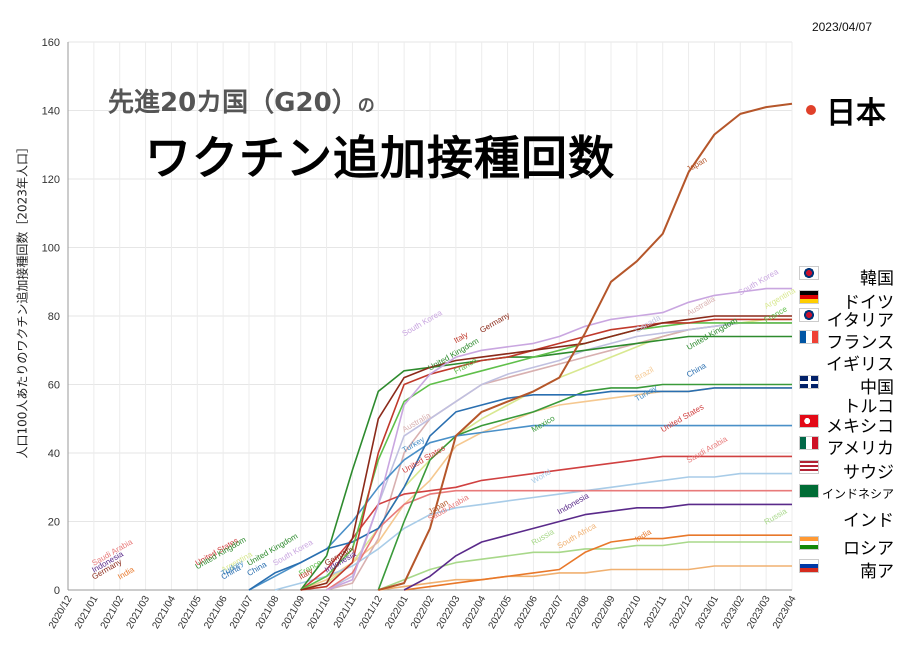  What do you see at coordinates (877, 388) in the screenshot?
I see `legend-label: 中国` at bounding box center [877, 388].